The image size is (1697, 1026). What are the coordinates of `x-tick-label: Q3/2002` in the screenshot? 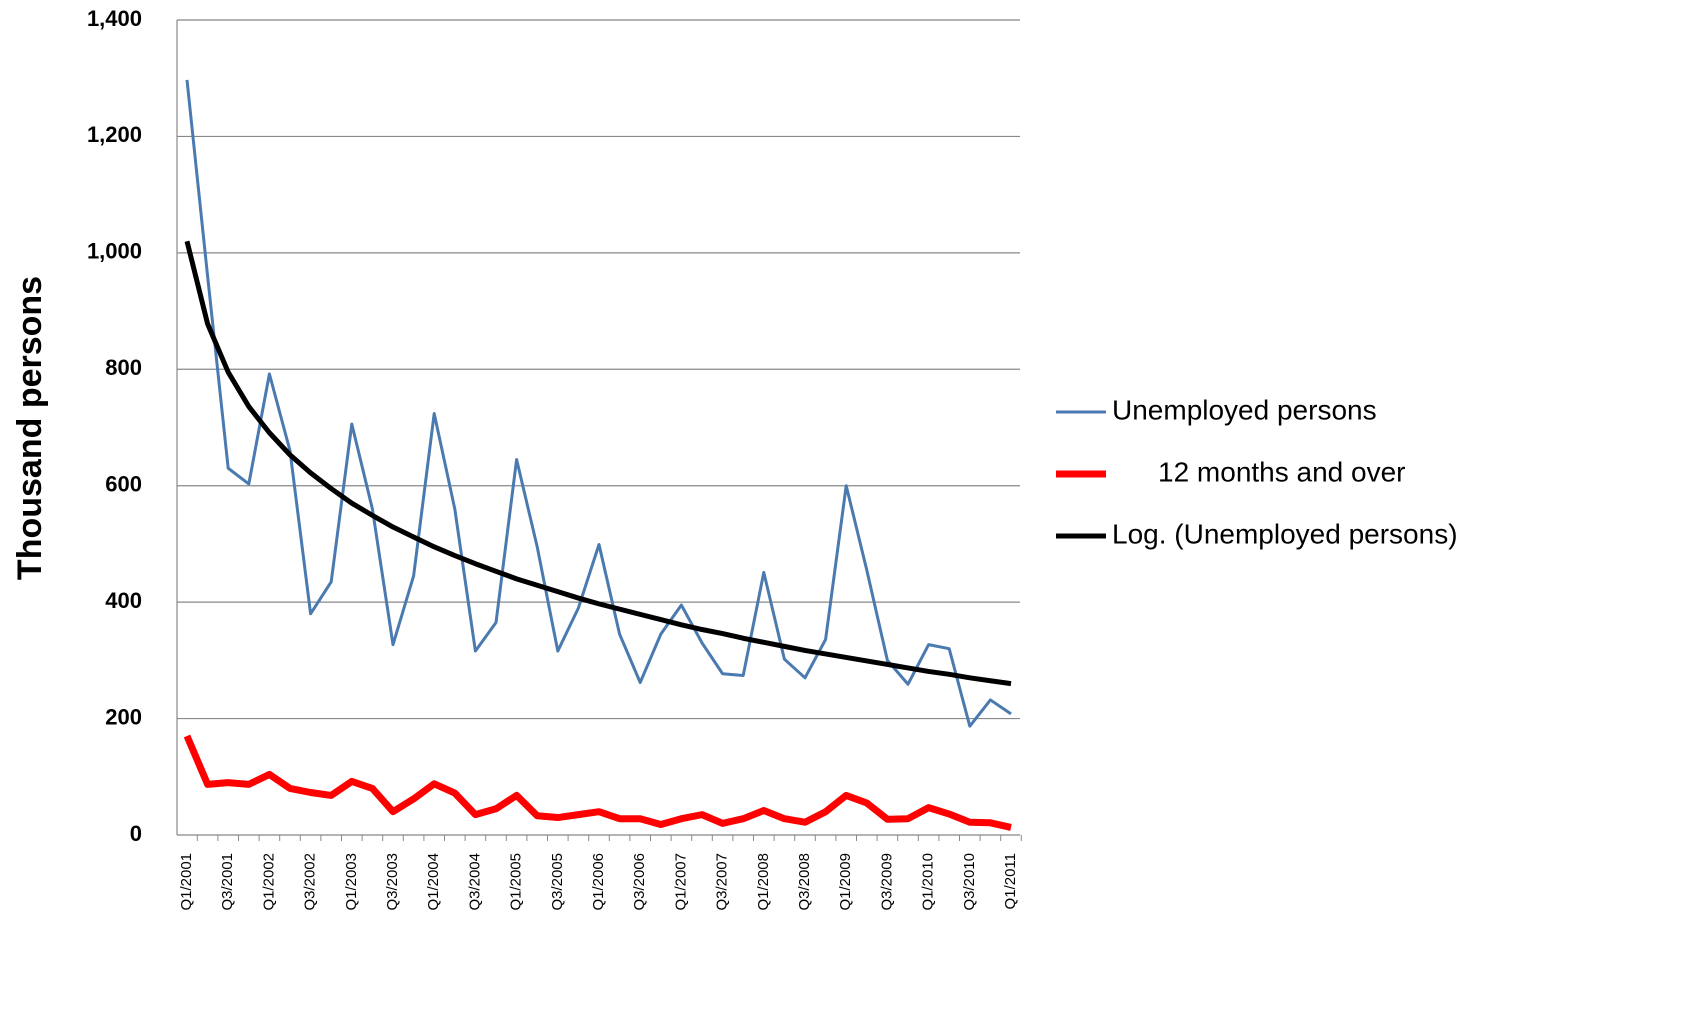 It's located at (310, 882).